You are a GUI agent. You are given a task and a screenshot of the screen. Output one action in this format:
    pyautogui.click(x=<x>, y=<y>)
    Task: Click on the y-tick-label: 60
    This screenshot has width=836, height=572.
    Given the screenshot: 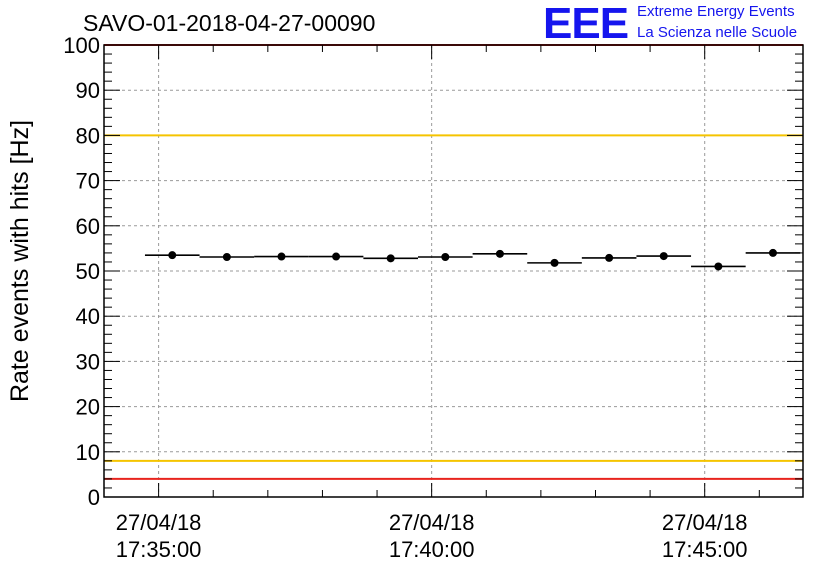 What is the action you would take?
    pyautogui.click(x=88, y=226)
    